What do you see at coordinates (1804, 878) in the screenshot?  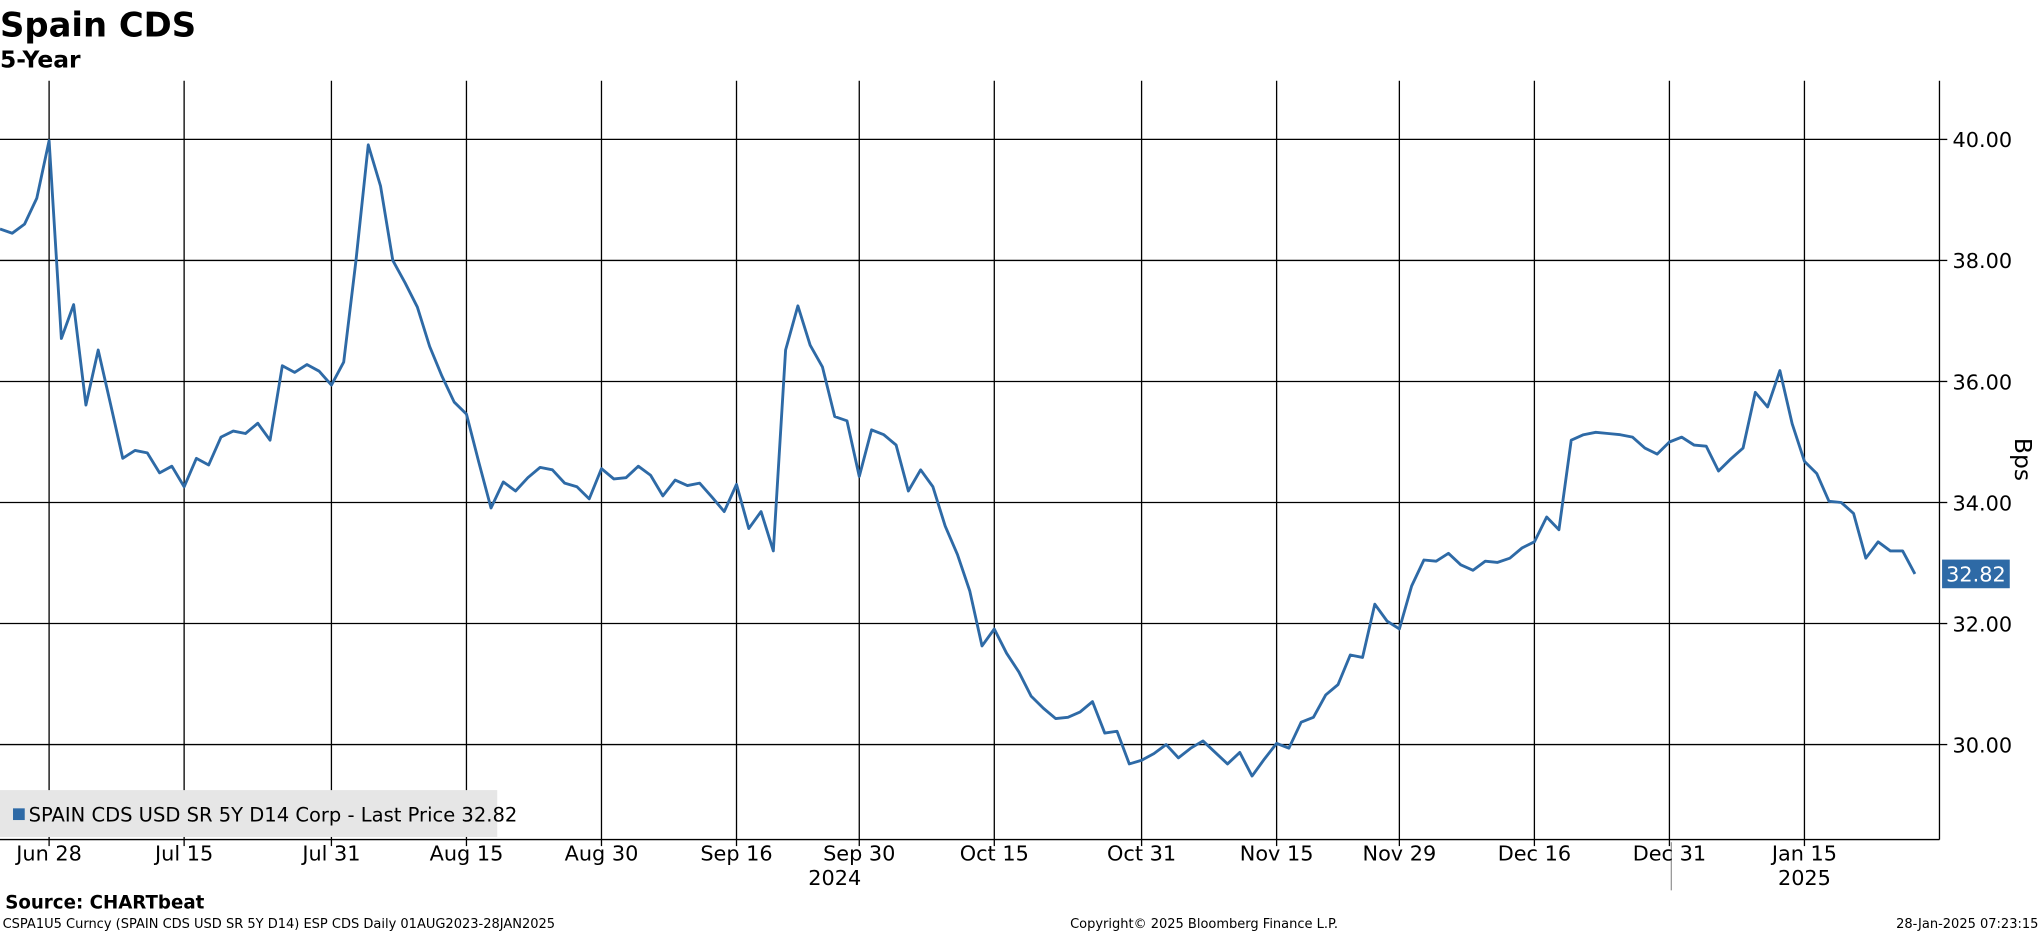 I see `x-year-label: 2025` at bounding box center [1804, 878].